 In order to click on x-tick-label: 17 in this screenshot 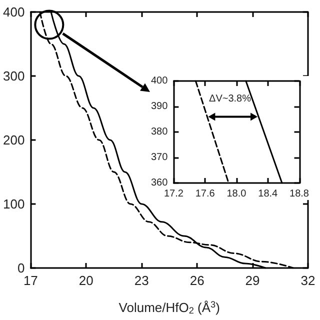, I will do `click(30, 280)`.